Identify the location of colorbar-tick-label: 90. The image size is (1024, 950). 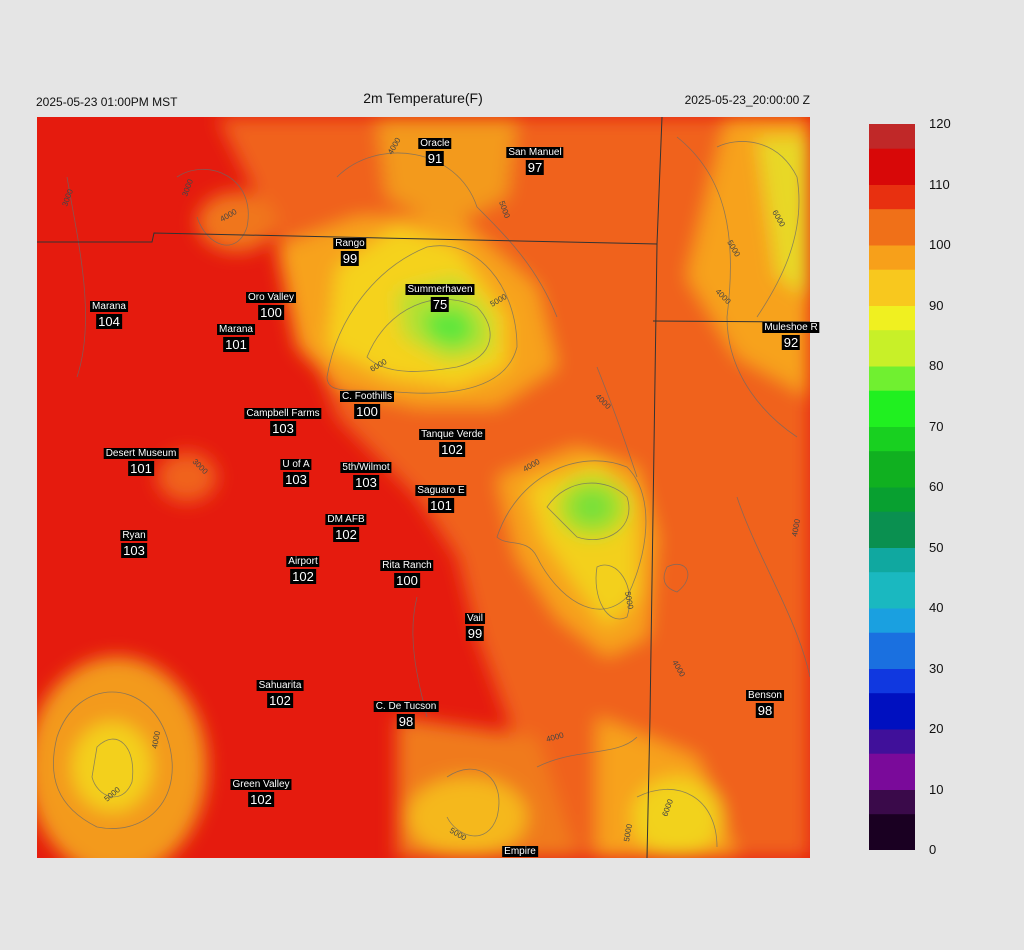
(936, 305).